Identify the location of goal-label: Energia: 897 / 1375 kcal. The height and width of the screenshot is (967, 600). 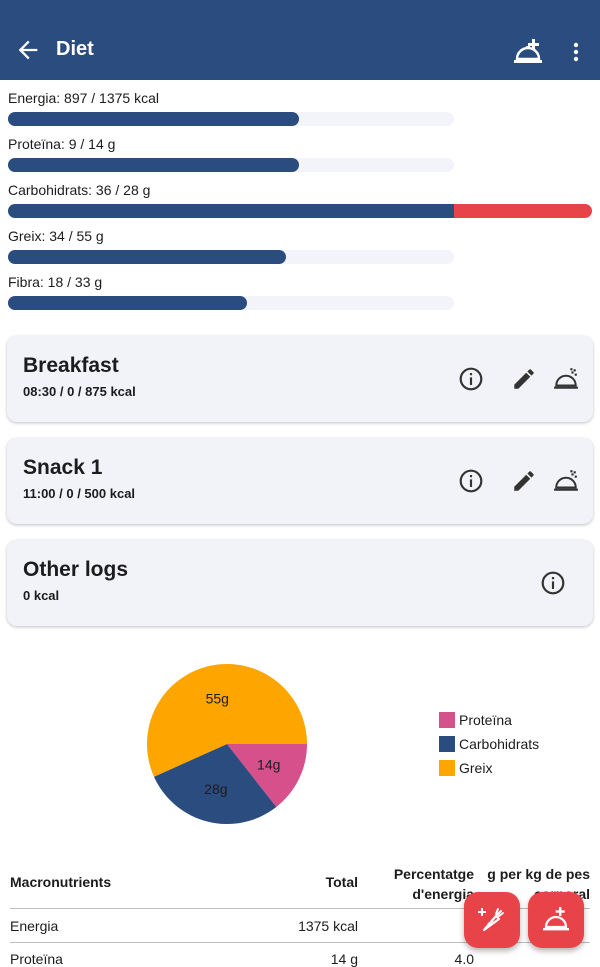
(83, 98).